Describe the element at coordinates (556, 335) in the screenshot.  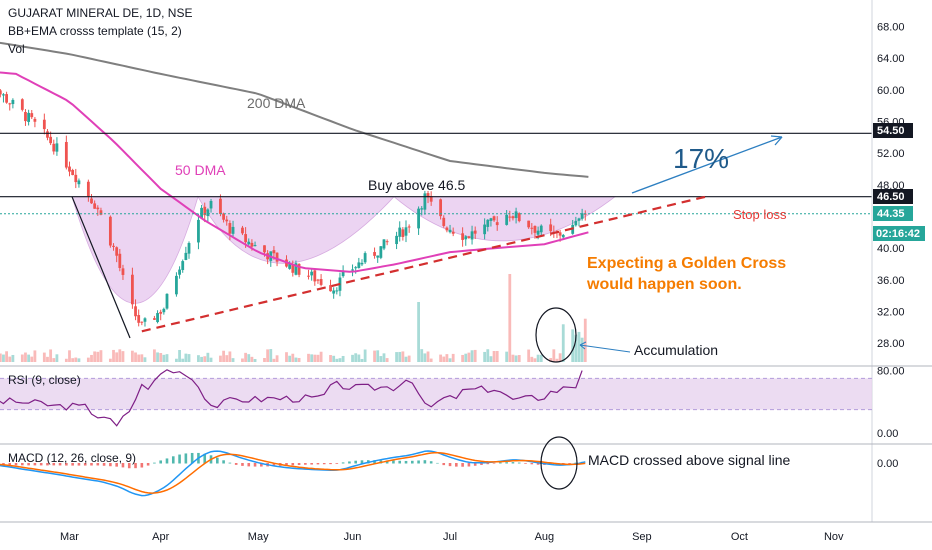
I see `accumulation-circle` at that location.